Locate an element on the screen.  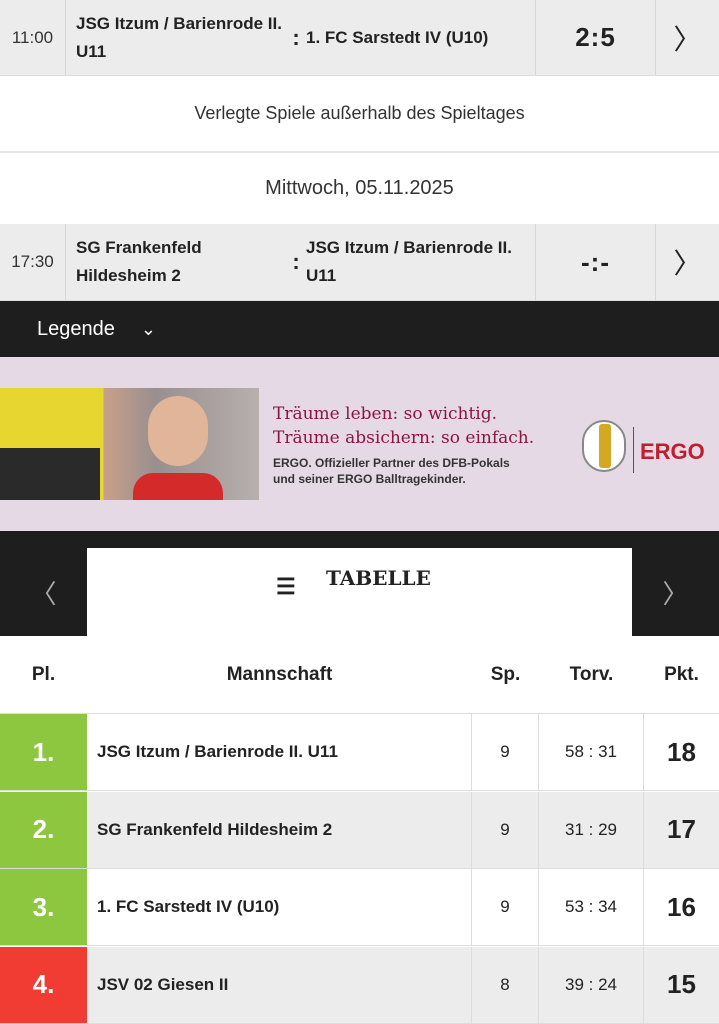
ad-text-1: ERGO. Offizieller Partner des DFB-Pokals is located at coordinates (391, 463).